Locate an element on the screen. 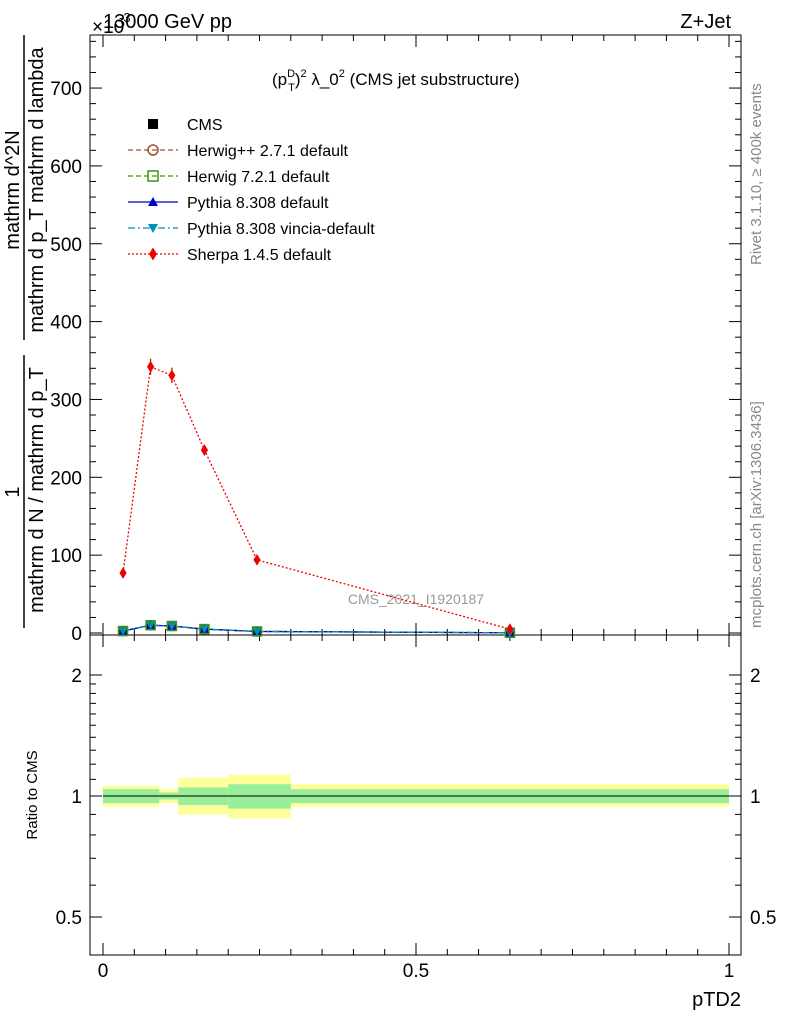 The image size is (786, 1029). legend-marker-pythia-8-308-default is located at coordinates (153, 201).